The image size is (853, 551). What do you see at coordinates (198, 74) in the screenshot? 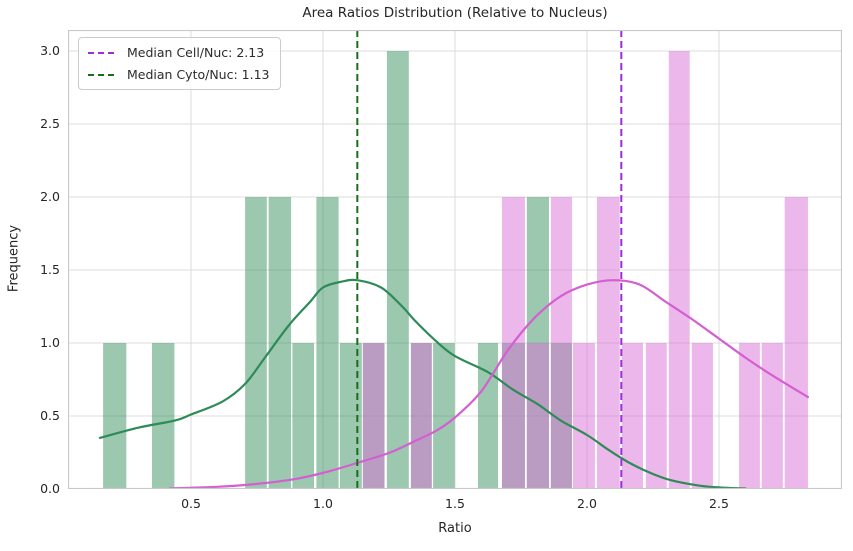
I see `legend-label: Median Cyto/Nuc: 1.13` at bounding box center [198, 74].